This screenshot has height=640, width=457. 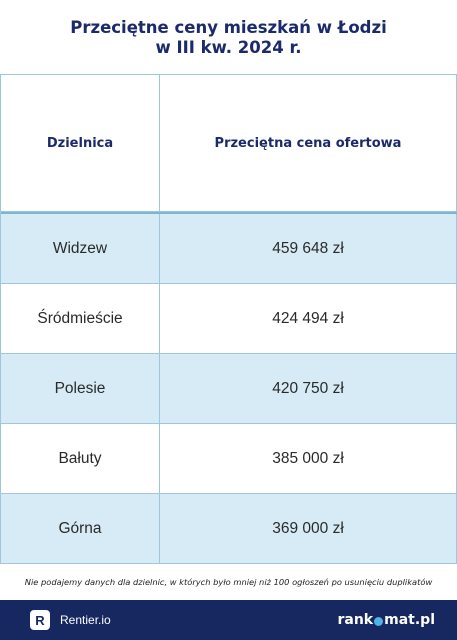 I want to click on table-row: Polesie 420 750 zł, so click(x=229, y=389).